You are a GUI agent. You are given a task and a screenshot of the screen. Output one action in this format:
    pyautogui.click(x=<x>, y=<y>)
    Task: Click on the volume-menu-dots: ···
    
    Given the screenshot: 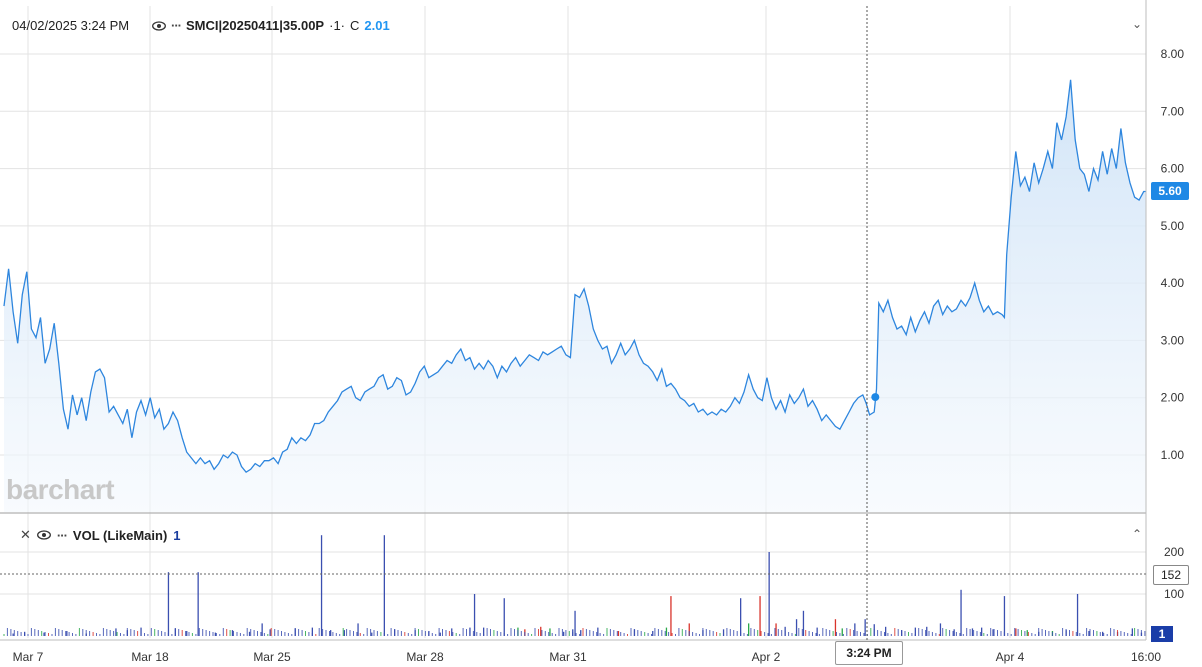 What is the action you would take?
    pyautogui.click(x=62, y=535)
    